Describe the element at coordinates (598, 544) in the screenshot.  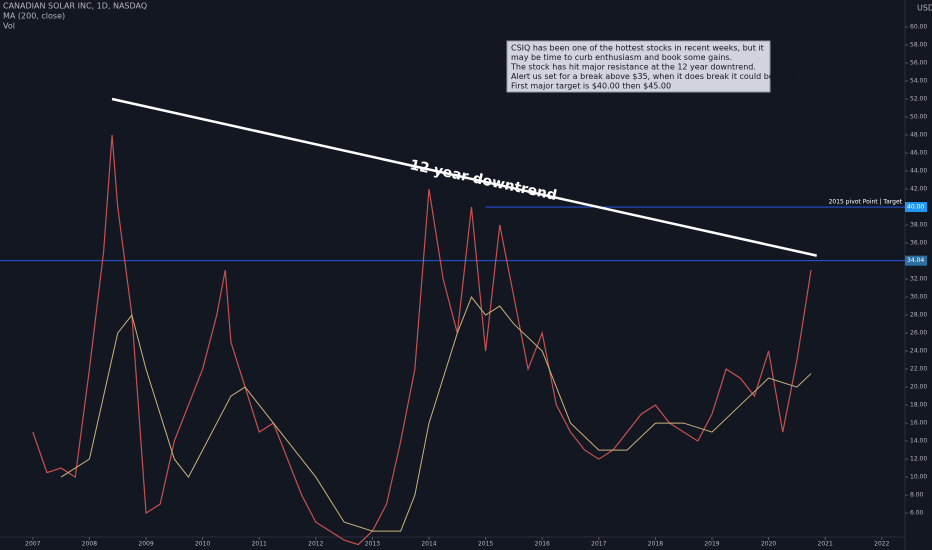
I see `x-tick-label: 2017` at that location.